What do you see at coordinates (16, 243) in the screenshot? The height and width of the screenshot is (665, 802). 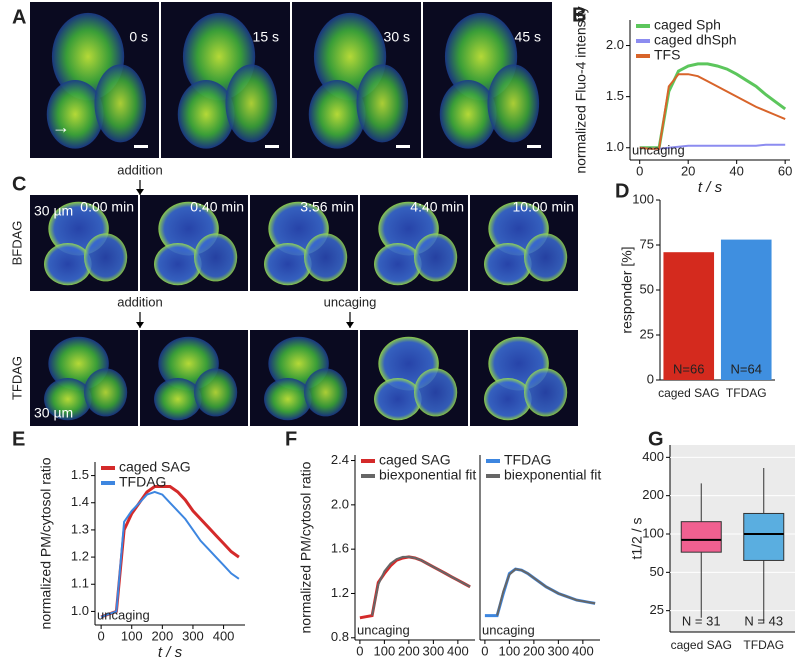 I see `row-label: BFDAG` at bounding box center [16, 243].